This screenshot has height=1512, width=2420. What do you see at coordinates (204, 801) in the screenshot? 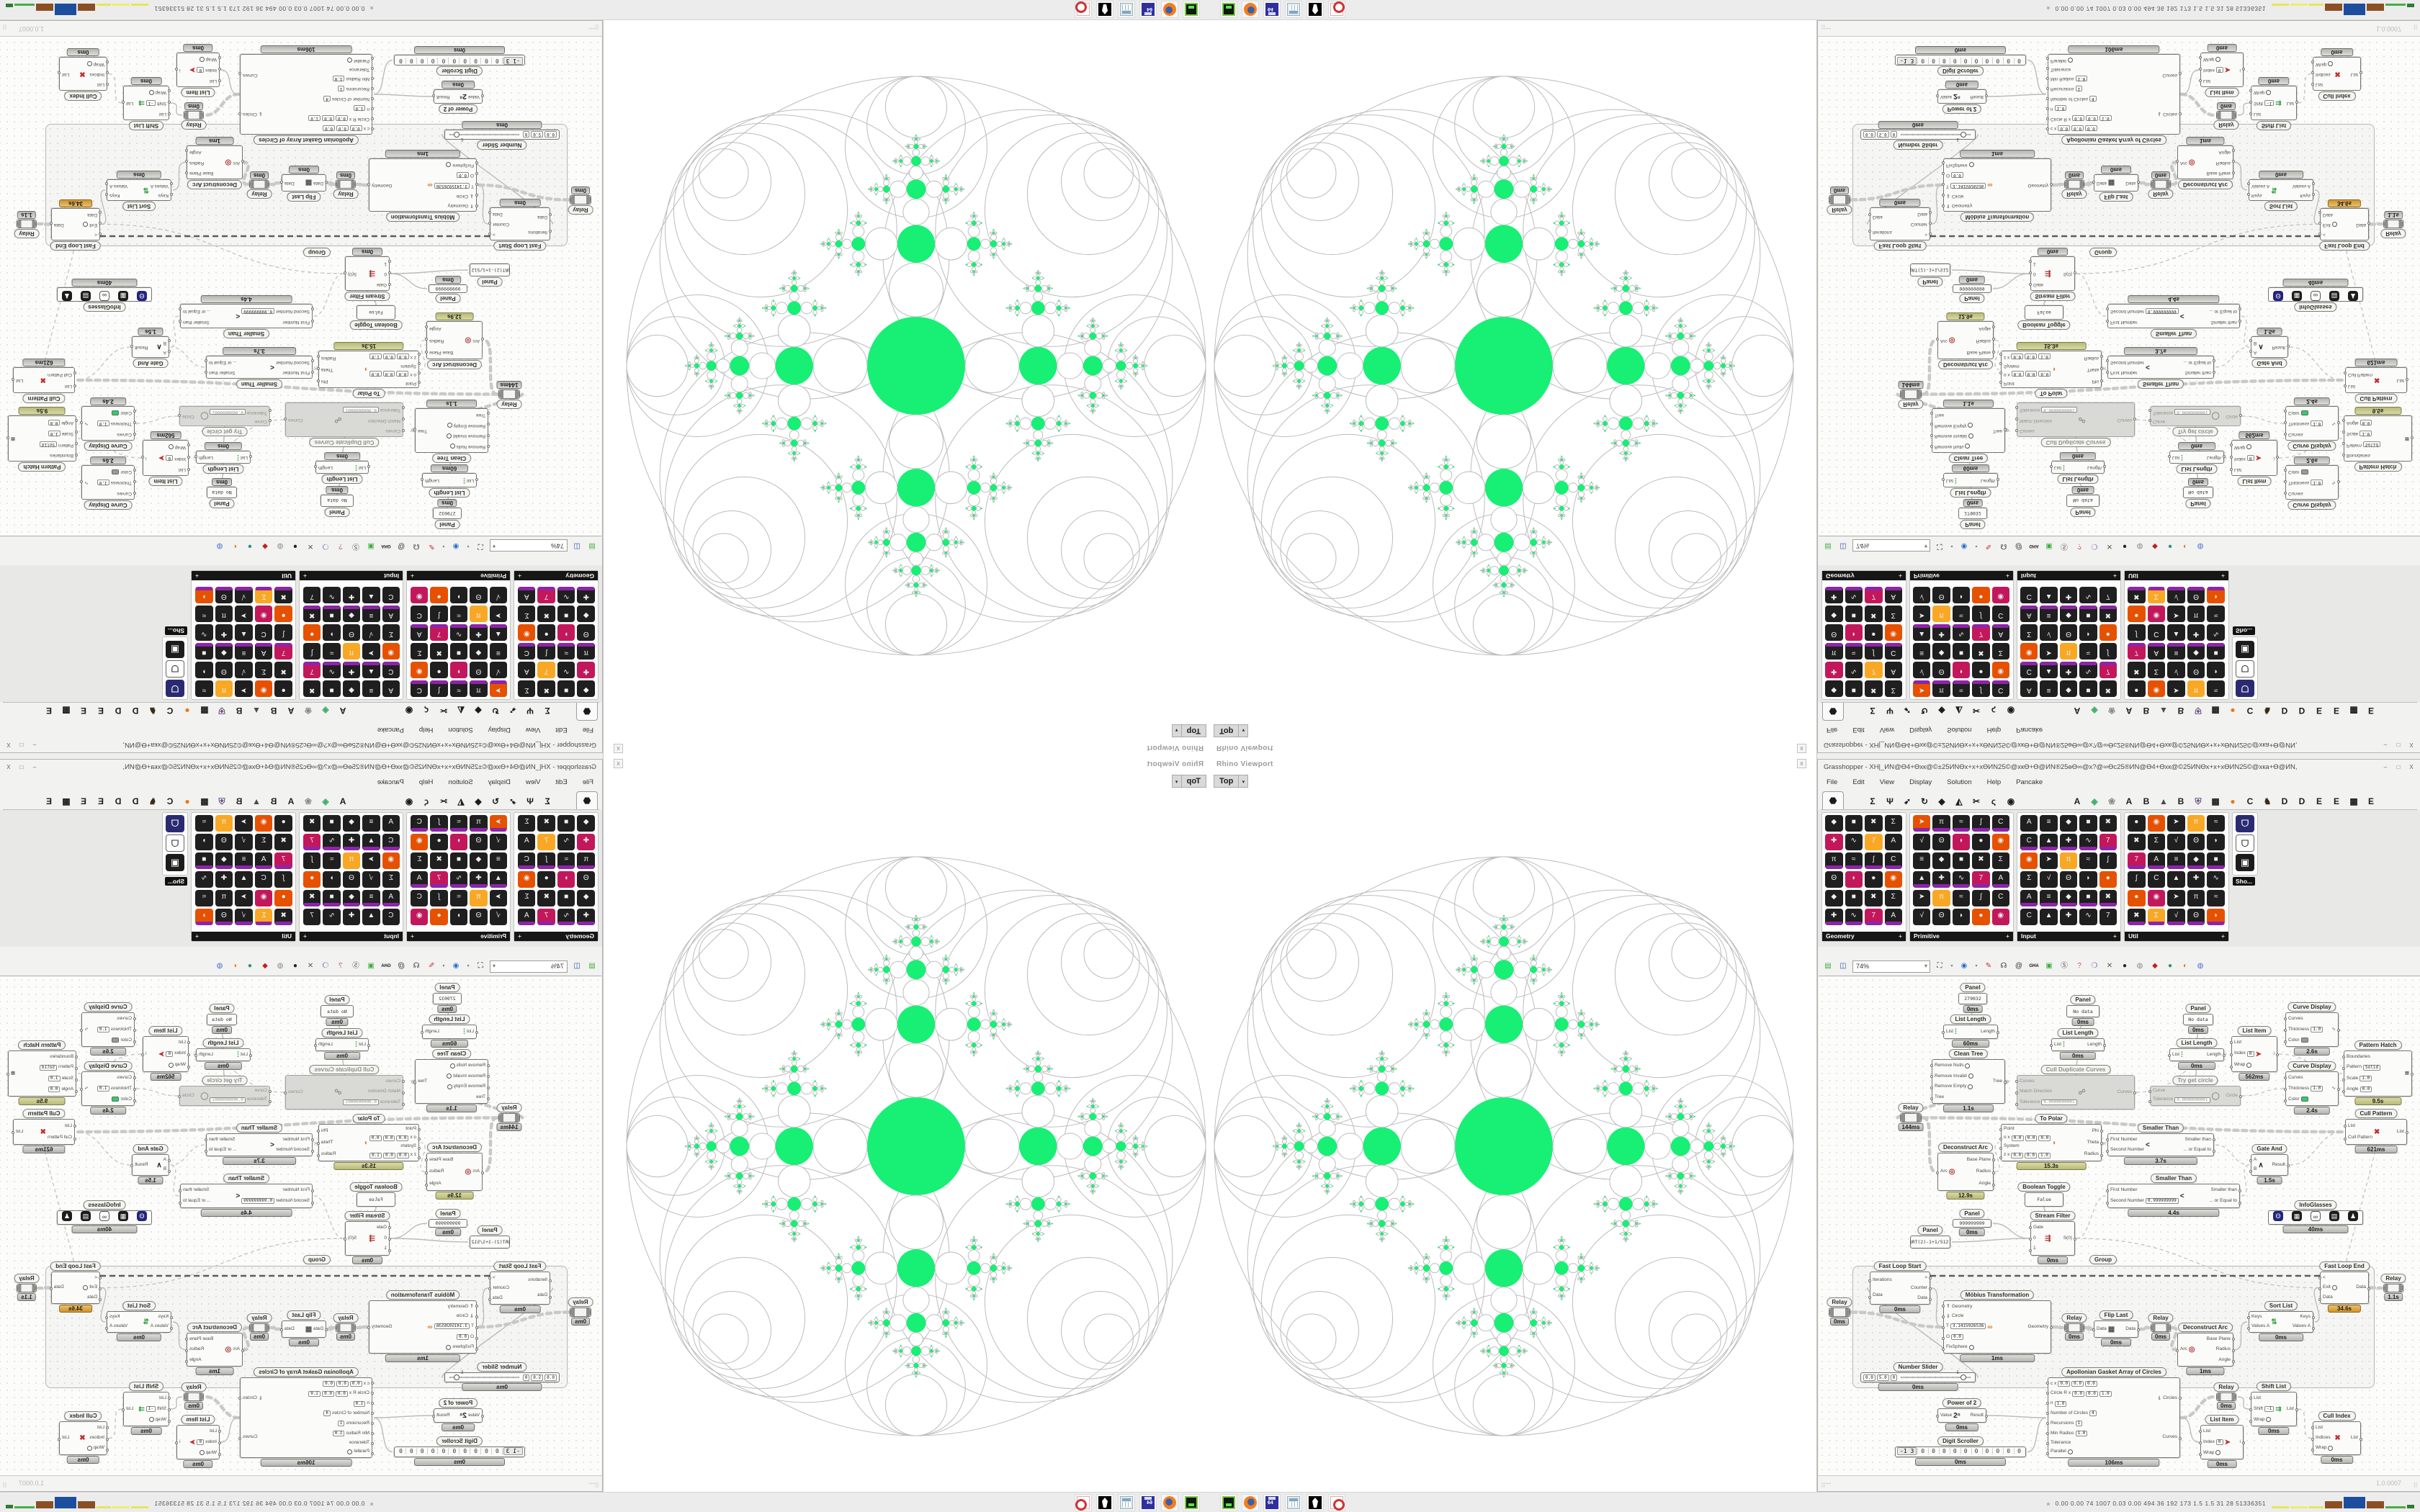
I see `gh-tab-18: ▦` at bounding box center [204, 801].